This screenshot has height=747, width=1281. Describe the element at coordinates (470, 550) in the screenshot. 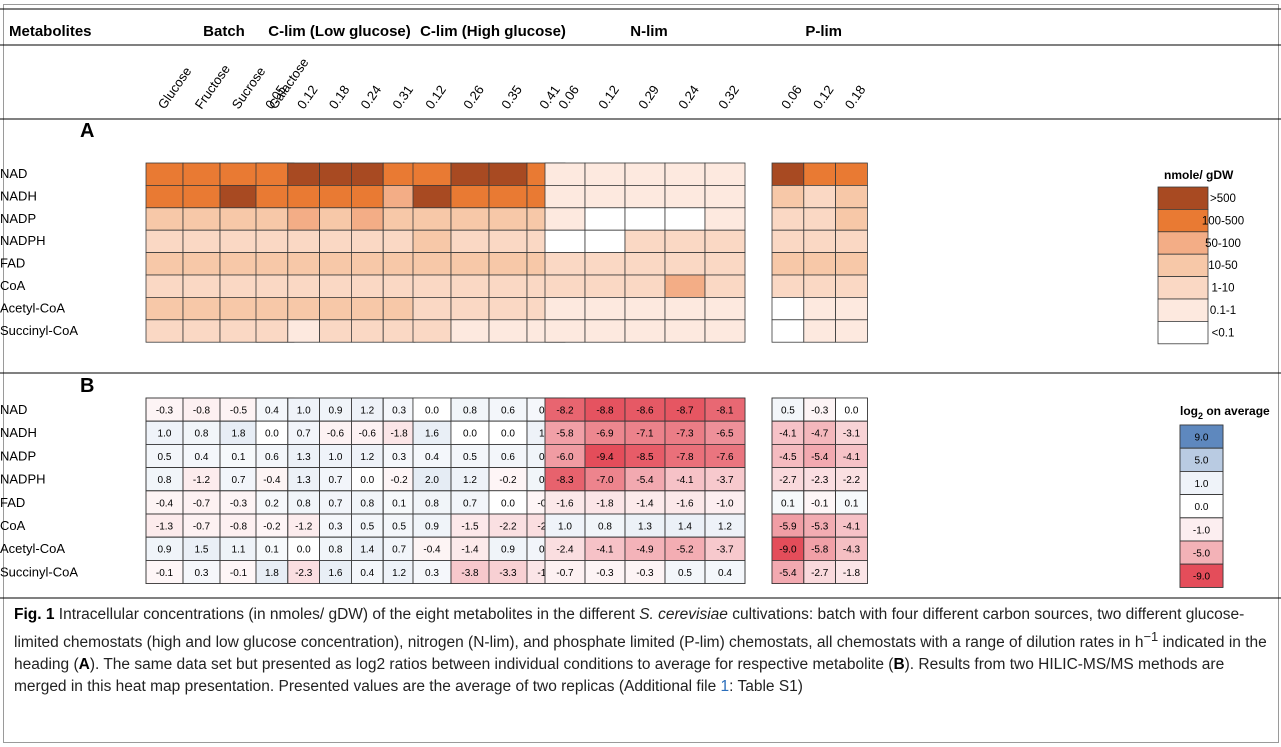

I see `heatmap-b-value: -1.4` at that location.